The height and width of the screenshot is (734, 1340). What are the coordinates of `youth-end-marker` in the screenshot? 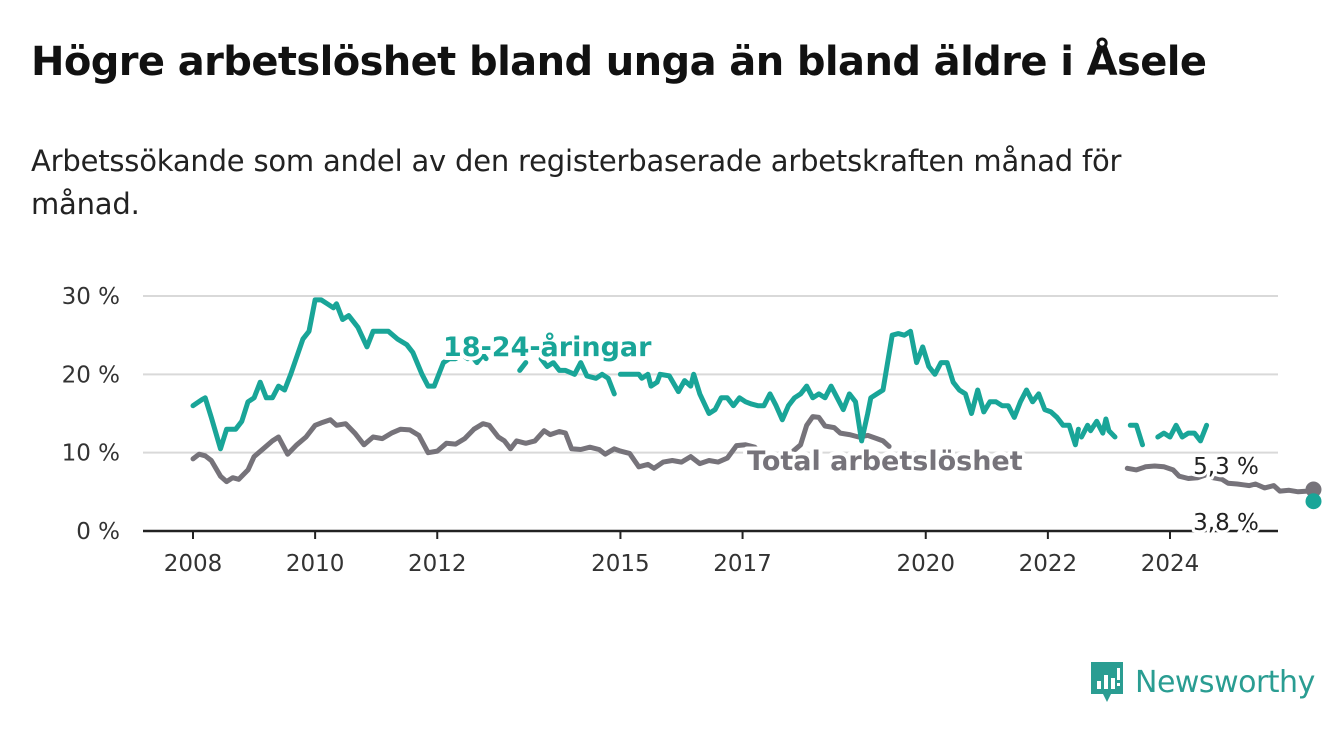 It's located at (1313, 501).